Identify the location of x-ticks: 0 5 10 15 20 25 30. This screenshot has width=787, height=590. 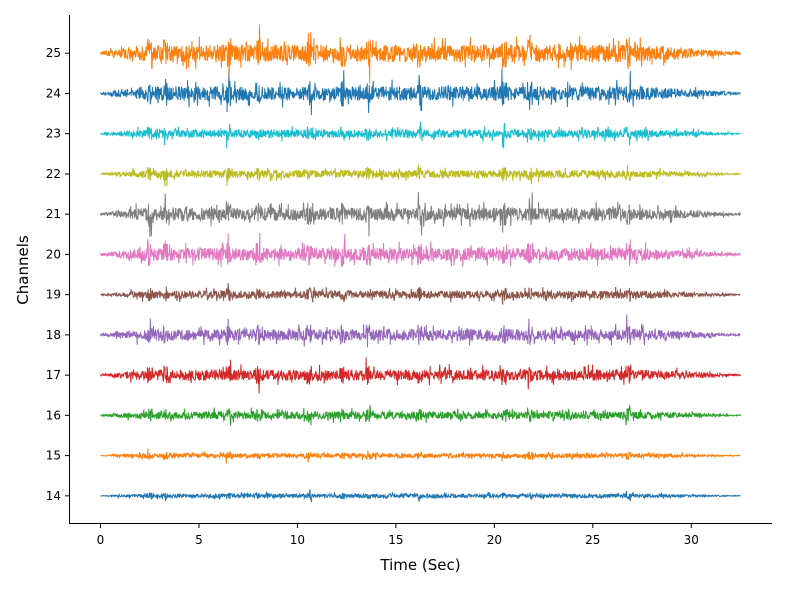
(398, 535).